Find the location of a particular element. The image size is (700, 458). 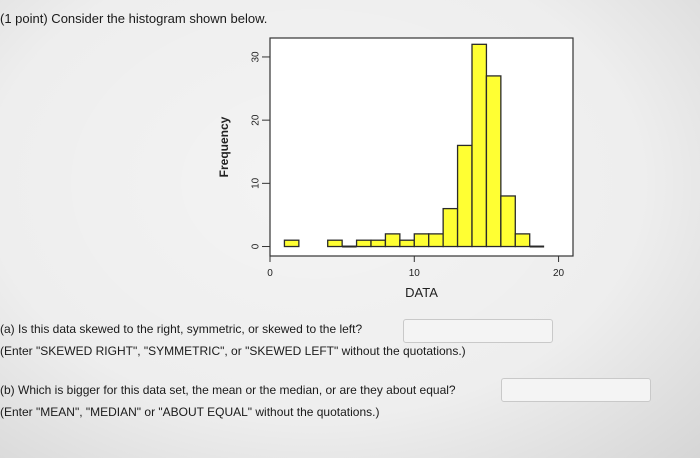

answer-b-input is located at coordinates (576, 390).